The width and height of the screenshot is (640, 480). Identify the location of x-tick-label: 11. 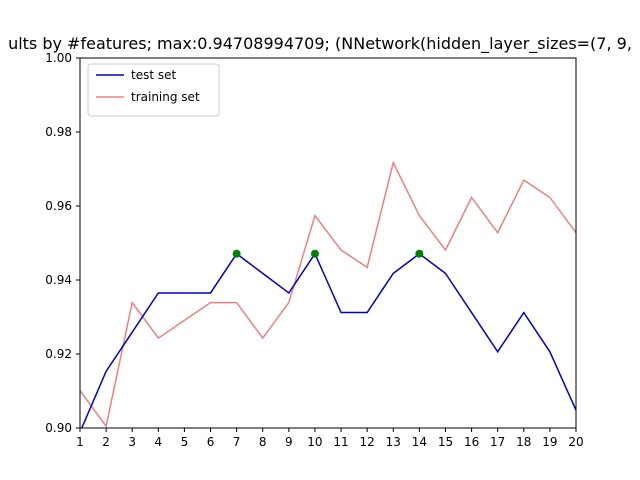
(340, 442).